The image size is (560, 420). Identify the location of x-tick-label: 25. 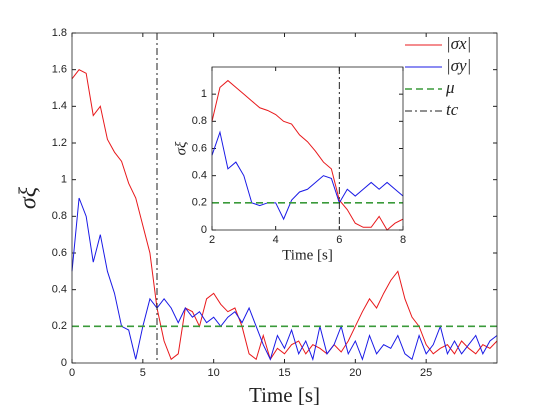
(426, 373).